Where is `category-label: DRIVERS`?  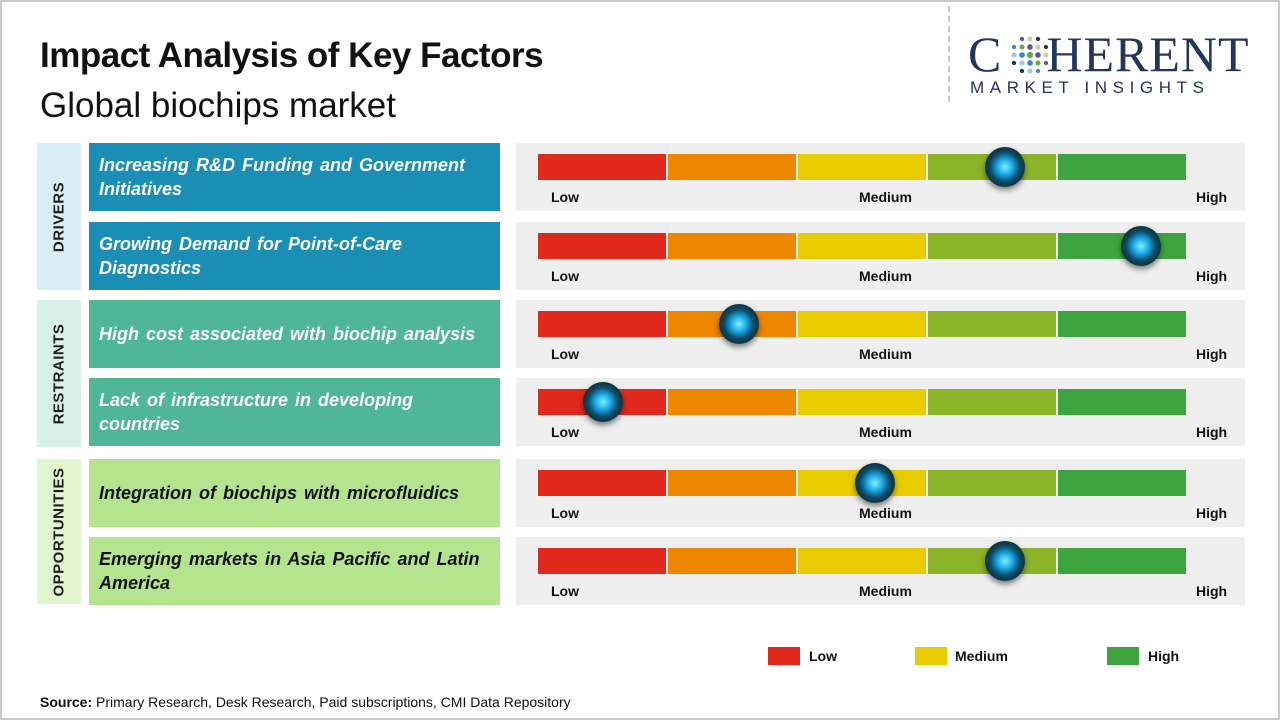
category-label: DRIVERS is located at coordinates (59, 216).